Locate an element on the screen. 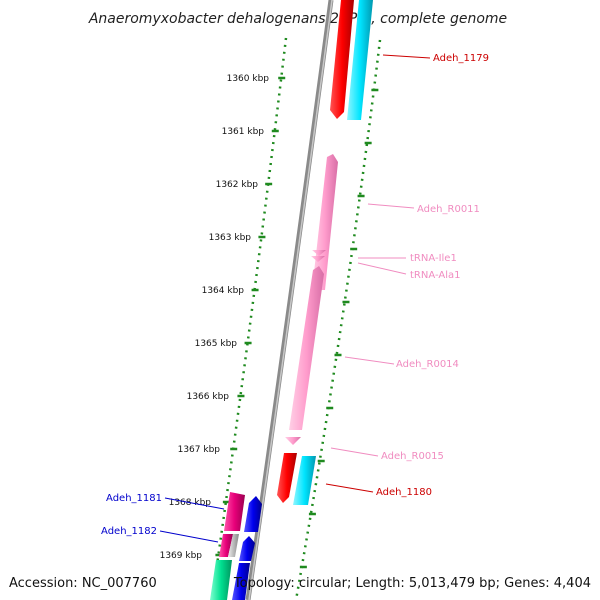 Image resolution: width=600 pixels, height=600 pixels. tick-label-1364: 1364 kbp is located at coordinates (223, 291).